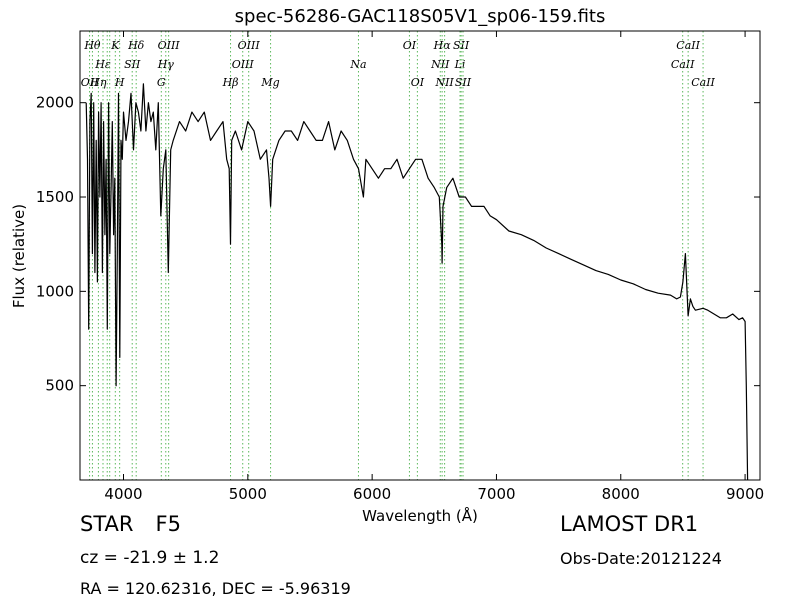  What do you see at coordinates (123, 494) in the screenshot?
I see `x-tick-label: 4000` at bounding box center [123, 494].